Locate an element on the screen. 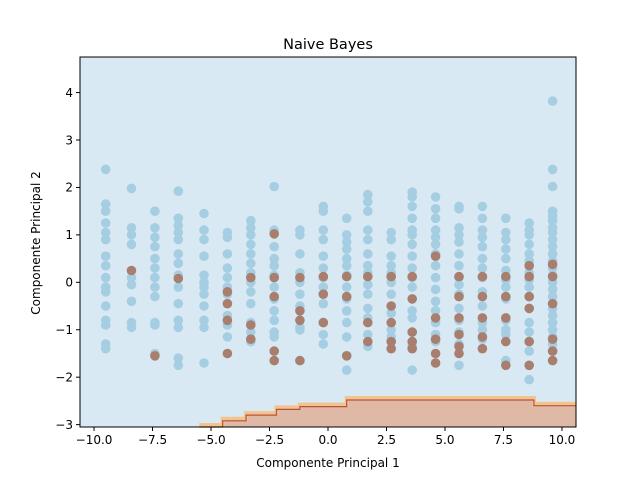  x-axis-label: Componente Principal 1 is located at coordinates (327, 463).